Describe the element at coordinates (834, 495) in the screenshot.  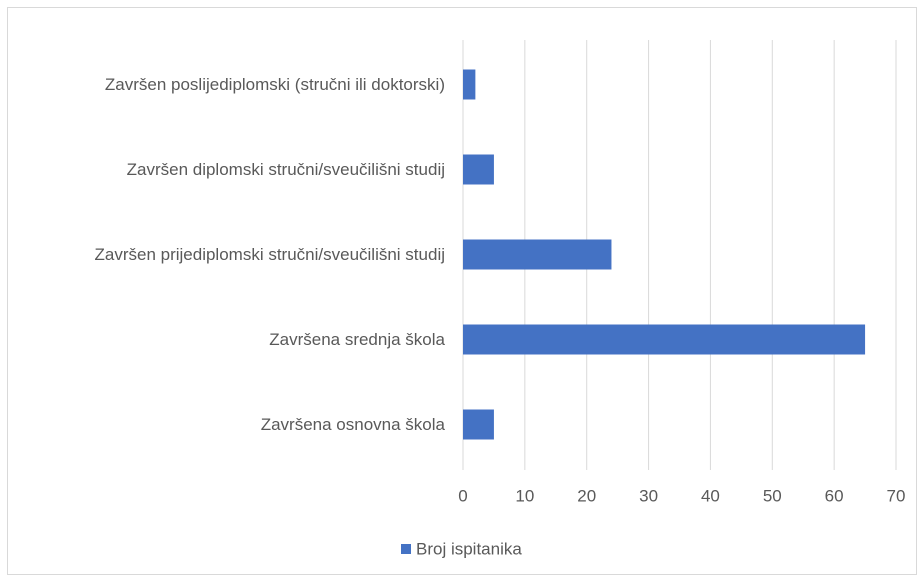
I see `x-tick-label: 60` at that location.